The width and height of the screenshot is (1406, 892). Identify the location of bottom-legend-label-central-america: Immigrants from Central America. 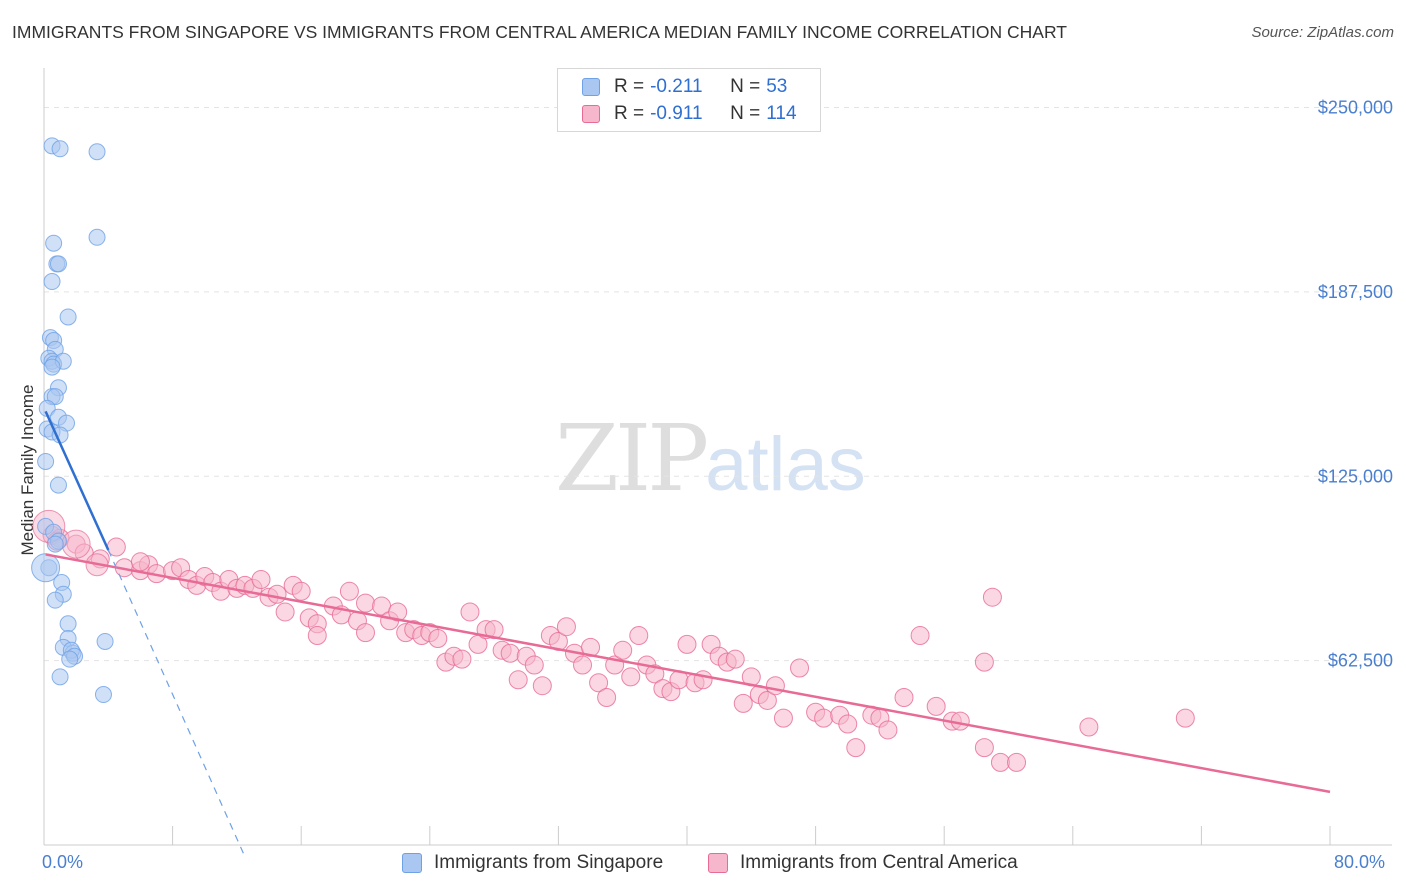
(879, 862).